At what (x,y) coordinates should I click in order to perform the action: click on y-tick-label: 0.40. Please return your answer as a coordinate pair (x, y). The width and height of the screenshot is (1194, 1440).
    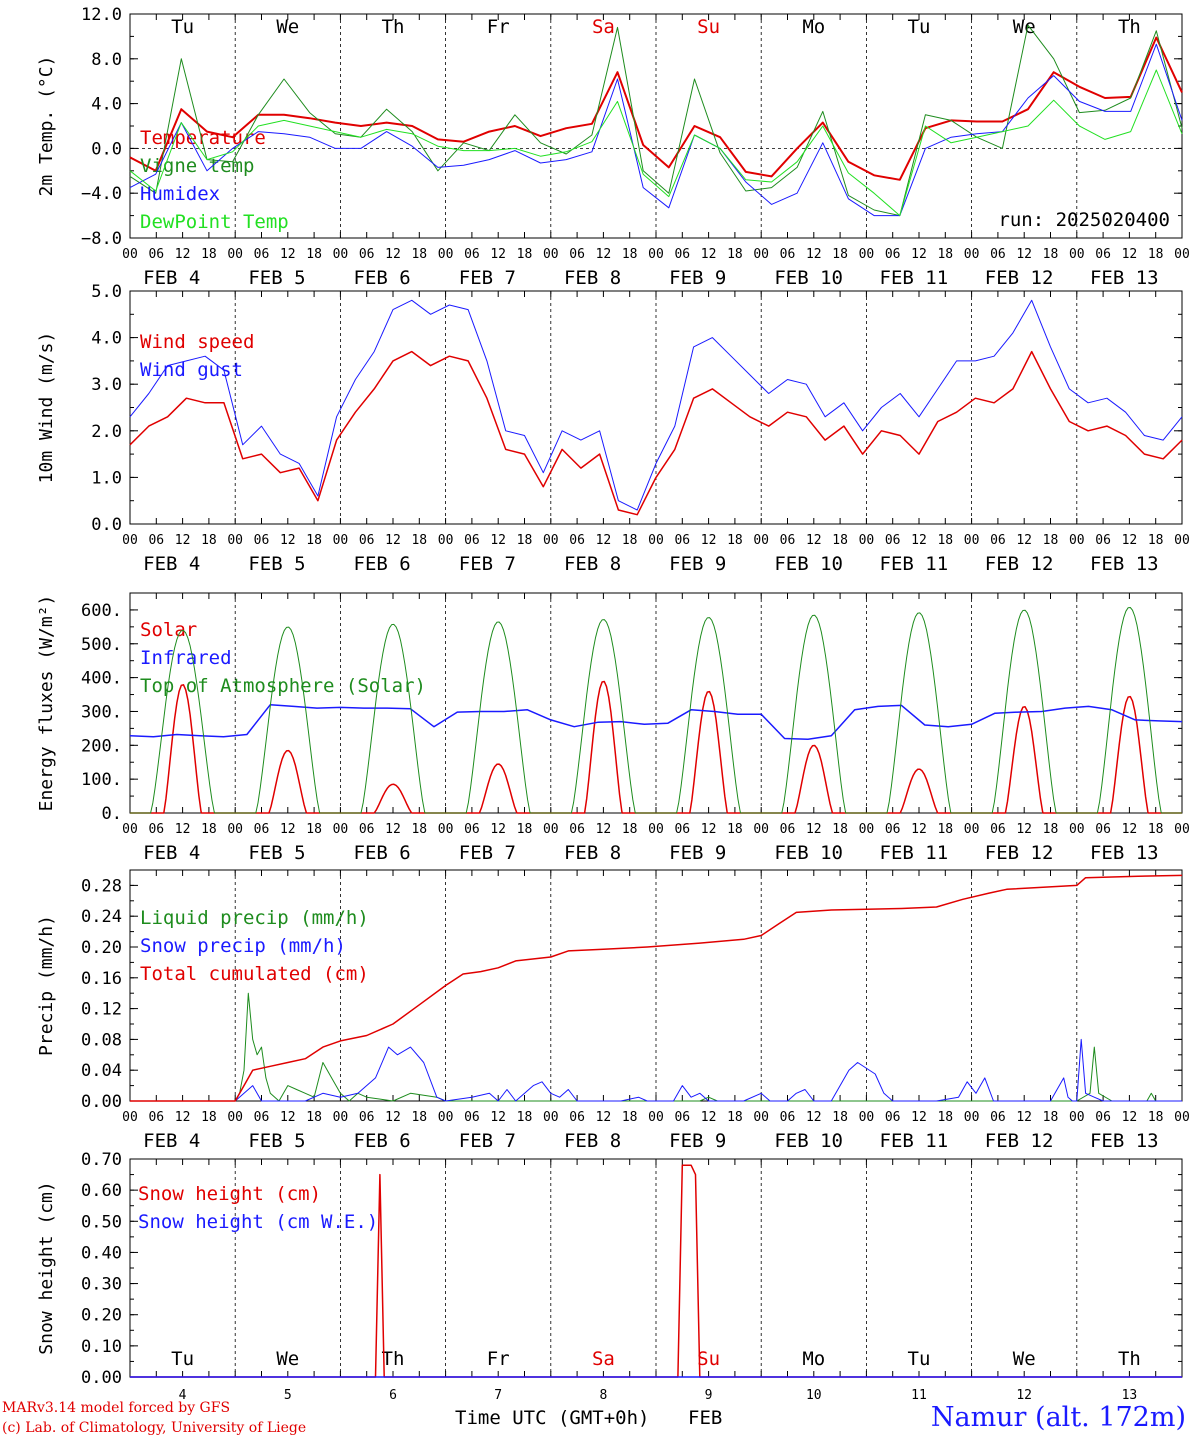
    Looking at the image, I should click on (101, 1253).